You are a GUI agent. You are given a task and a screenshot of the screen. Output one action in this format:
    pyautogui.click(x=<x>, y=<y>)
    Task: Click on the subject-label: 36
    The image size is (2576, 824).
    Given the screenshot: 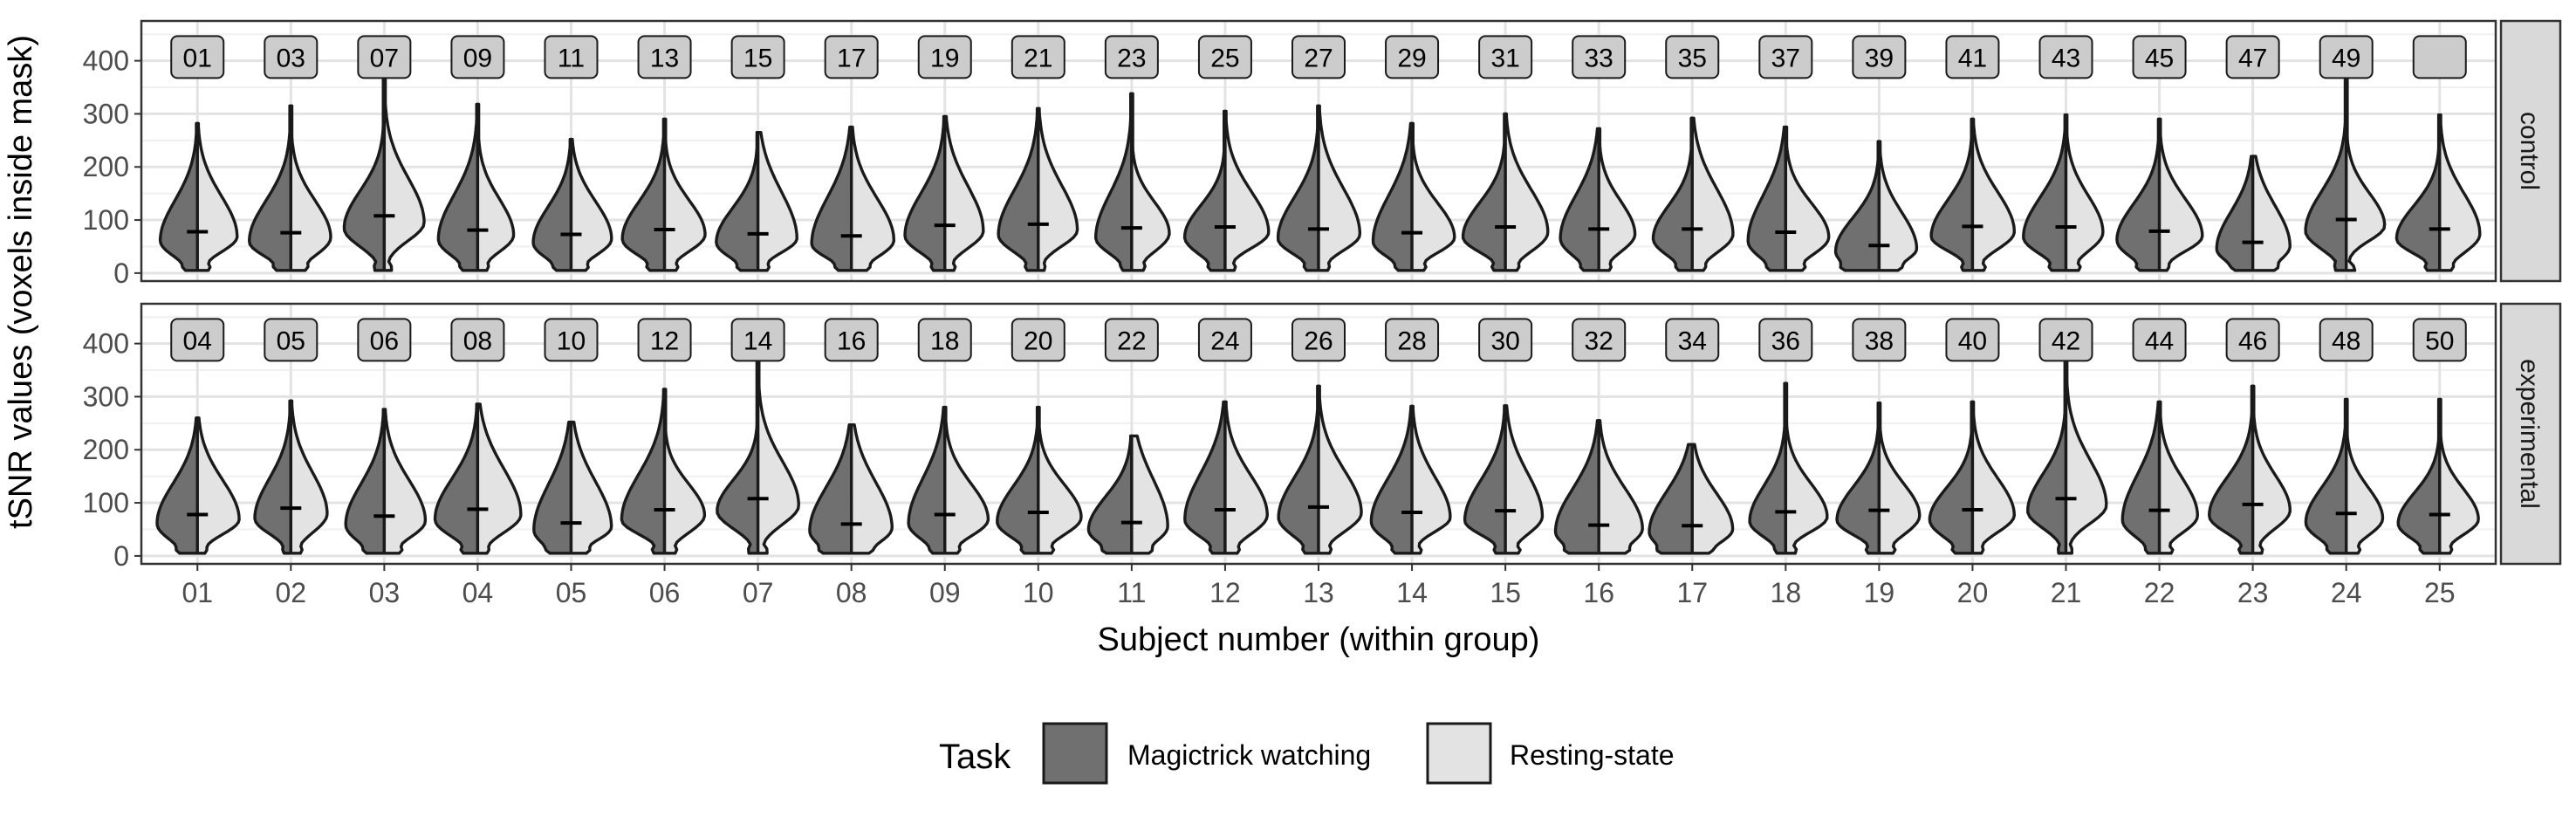 What is the action you would take?
    pyautogui.click(x=1785, y=340)
    